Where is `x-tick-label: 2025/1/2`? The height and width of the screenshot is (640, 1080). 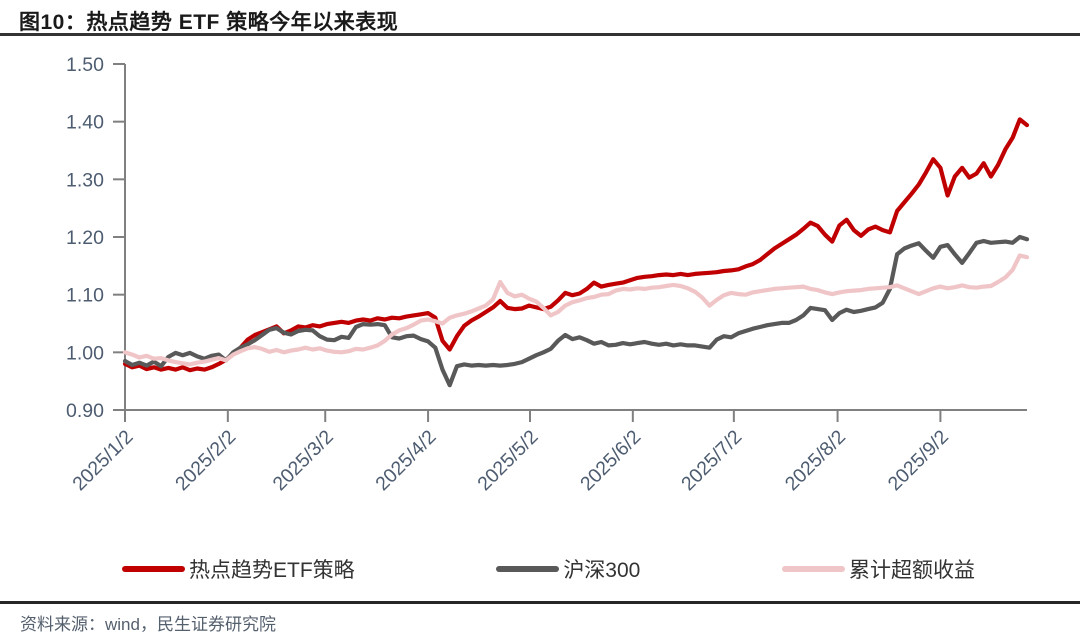 x-tick-label: 2025/1/2 is located at coordinates (102, 460).